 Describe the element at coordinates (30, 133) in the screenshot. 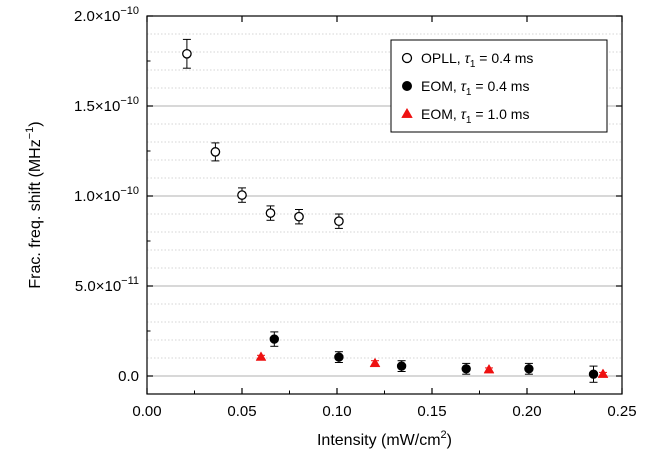

I see `y-axis-title-sup: −1` at that location.